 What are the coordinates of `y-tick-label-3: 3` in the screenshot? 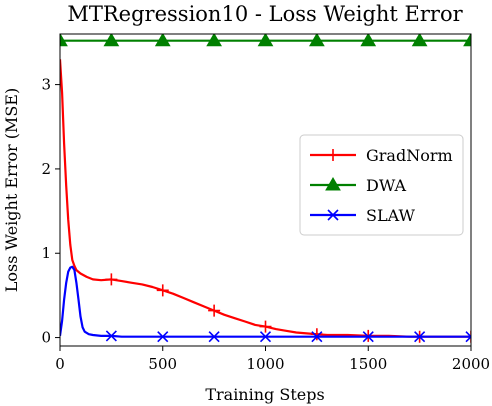 It's located at (46, 85).